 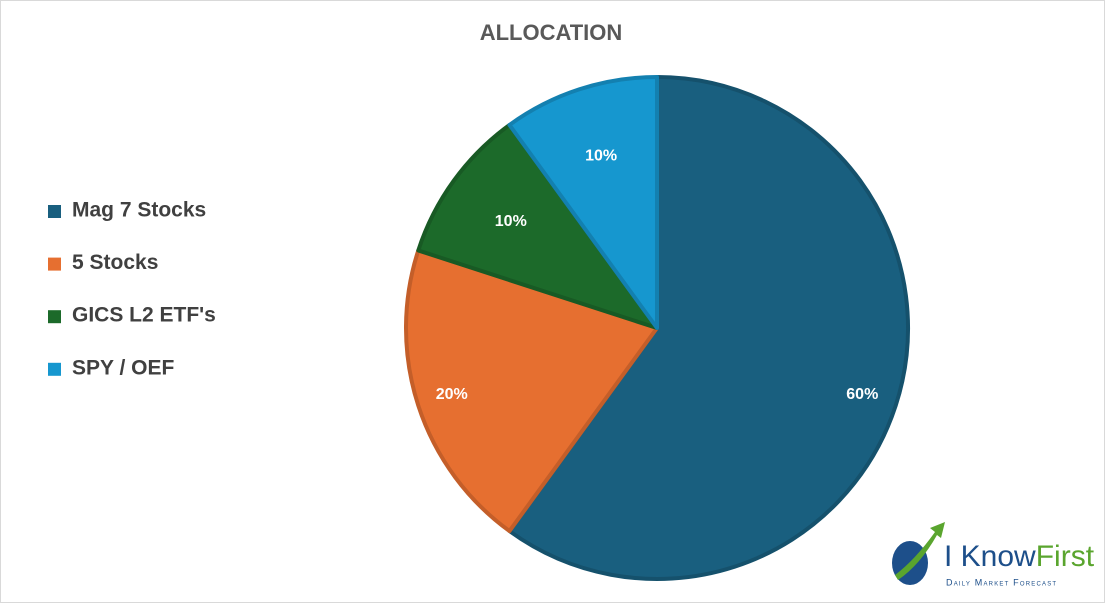 I want to click on logo-brand-b: First, so click(x=1065, y=556).